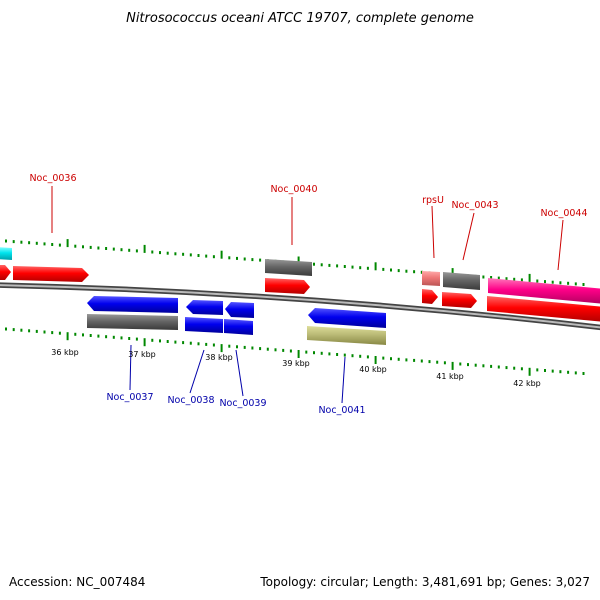 This screenshot has height=600, width=600. Describe the element at coordinates (341, 410) in the screenshot. I see `gene-label-noc-0041: Noc_0041` at that location.